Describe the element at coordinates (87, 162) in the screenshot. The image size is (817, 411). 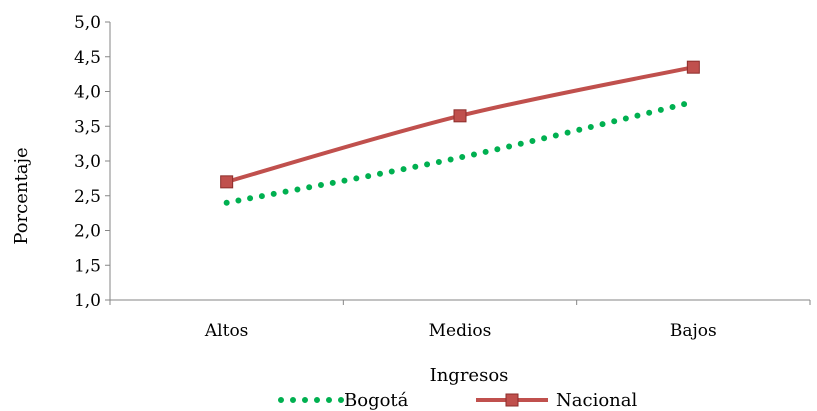
I see `y-tick-label: 3,0` at that location.